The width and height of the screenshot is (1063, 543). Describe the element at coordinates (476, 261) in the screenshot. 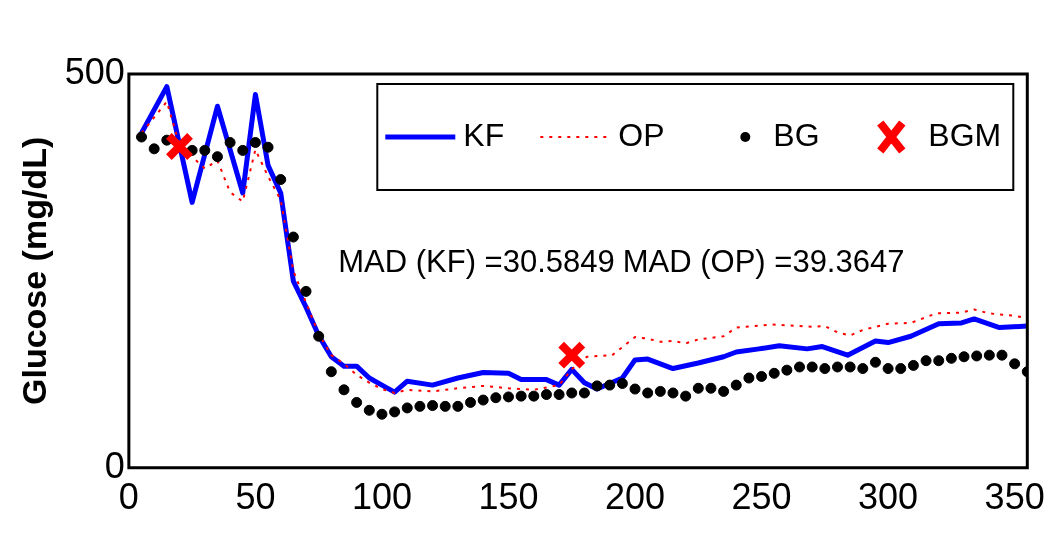

I see `annotation: MAD (KF) =30.5849` at that location.